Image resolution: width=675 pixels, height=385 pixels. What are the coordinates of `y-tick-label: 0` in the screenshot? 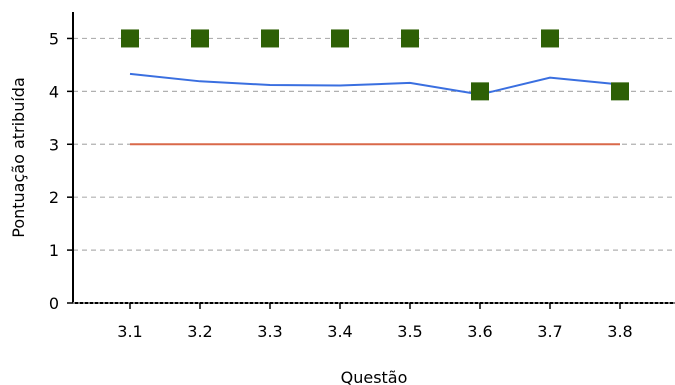 It's located at (54, 303).